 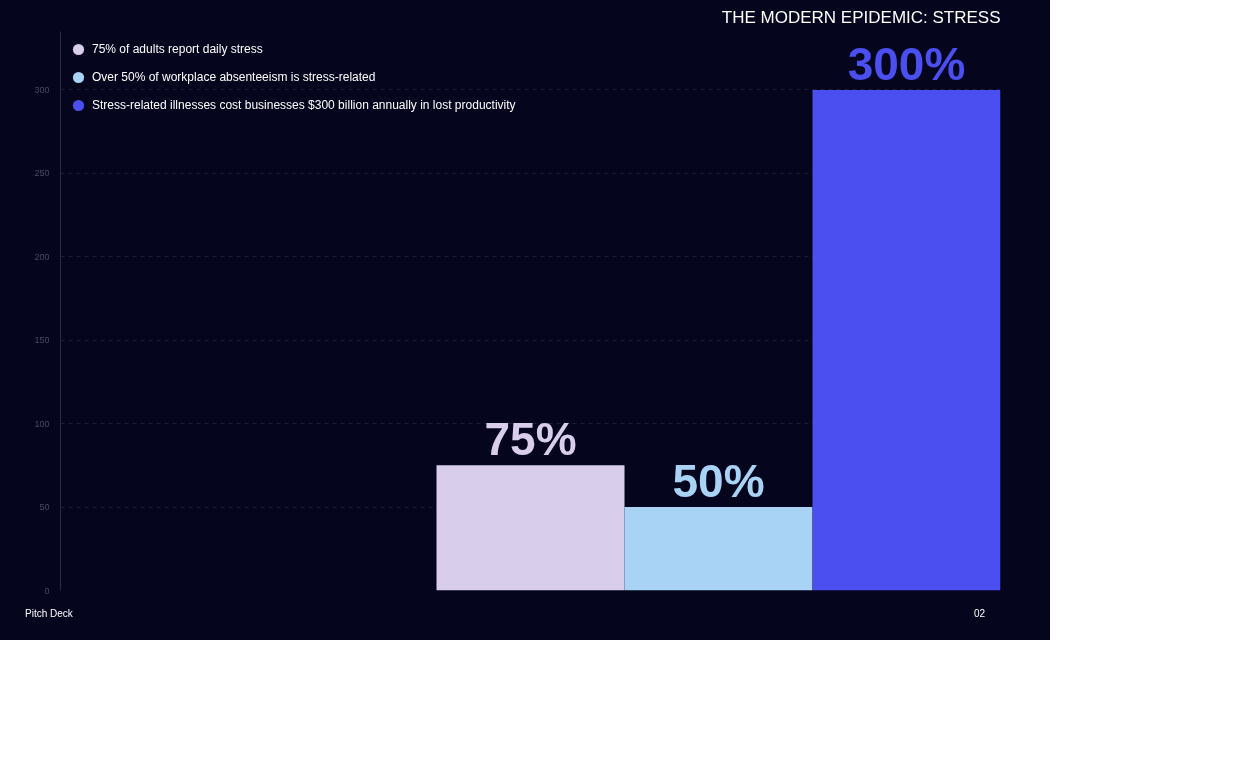 What do you see at coordinates (42, 89) in the screenshot?
I see `y-tick-label: 300` at bounding box center [42, 89].